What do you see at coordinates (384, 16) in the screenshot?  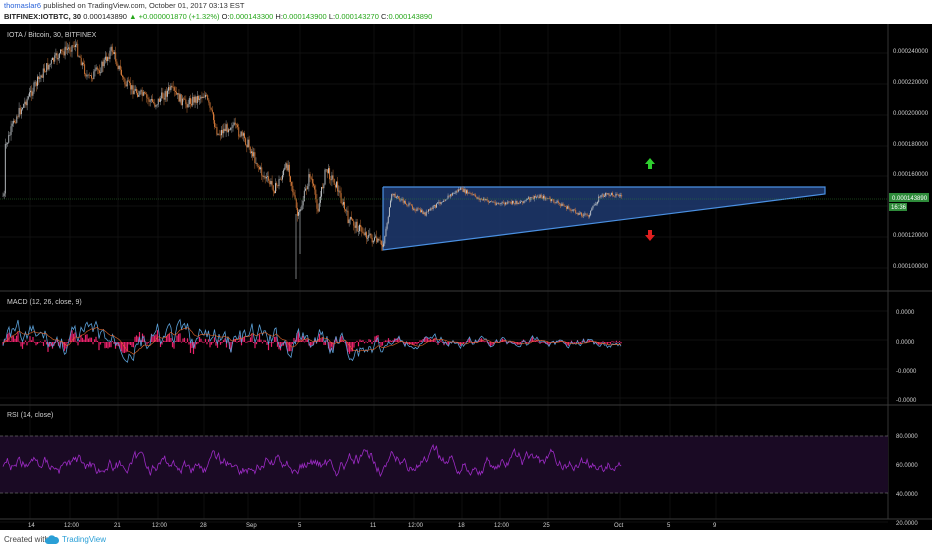 I see `close-label: C:` at bounding box center [384, 16].